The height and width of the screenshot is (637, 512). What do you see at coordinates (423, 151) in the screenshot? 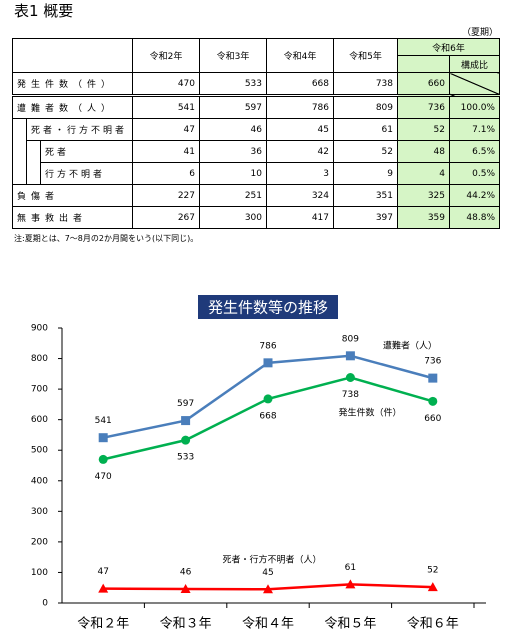
I see `table-cell: 48` at bounding box center [423, 151].